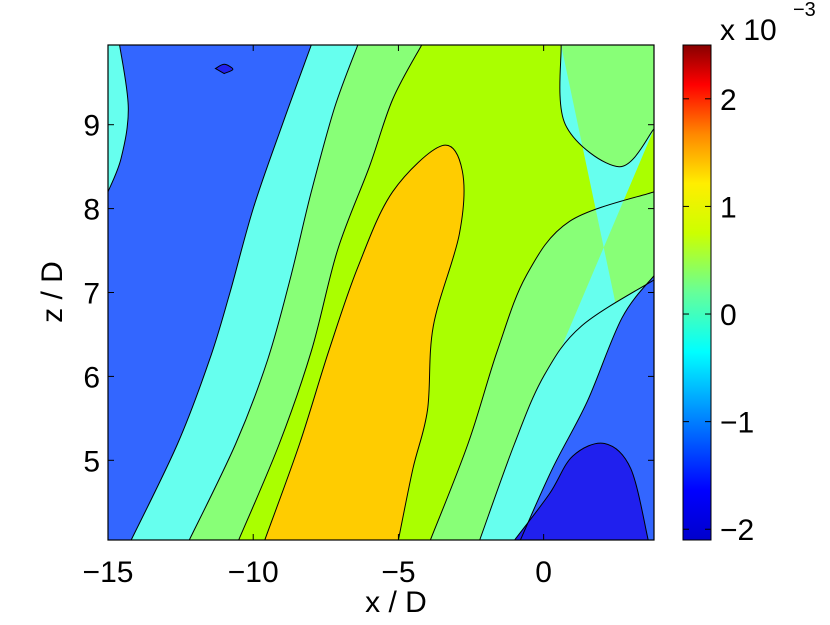 The width and height of the screenshot is (830, 625). What do you see at coordinates (728, 315) in the screenshot?
I see `colorbar-tick-label: 0` at bounding box center [728, 315].